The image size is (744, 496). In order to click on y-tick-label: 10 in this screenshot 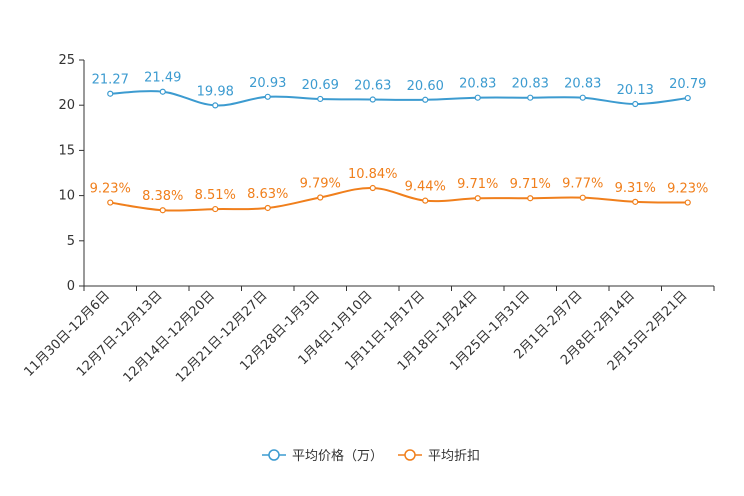, I will do `click(66, 196)`.